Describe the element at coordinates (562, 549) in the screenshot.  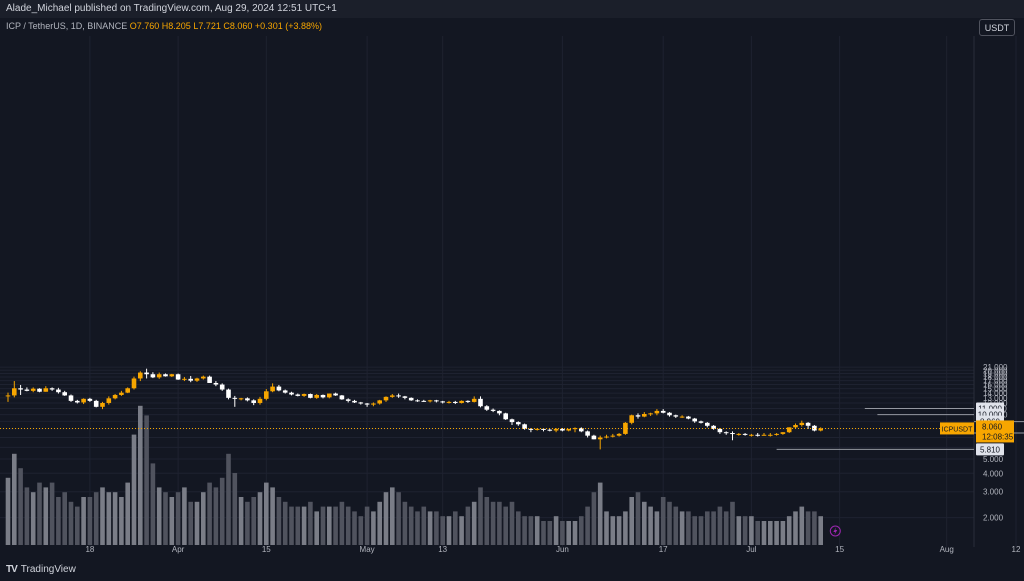
I see `x-tick-label: Jun` at that location.